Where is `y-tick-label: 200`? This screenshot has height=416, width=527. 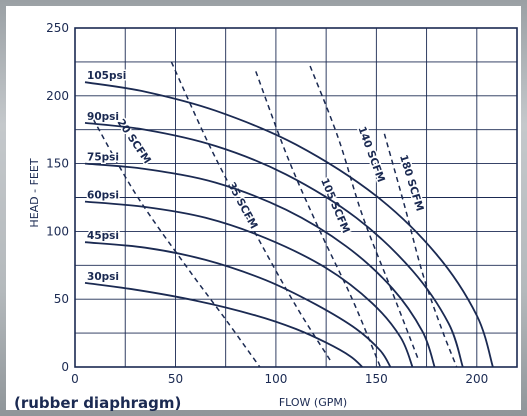 y-tick-label: 200 is located at coordinates (57, 96).